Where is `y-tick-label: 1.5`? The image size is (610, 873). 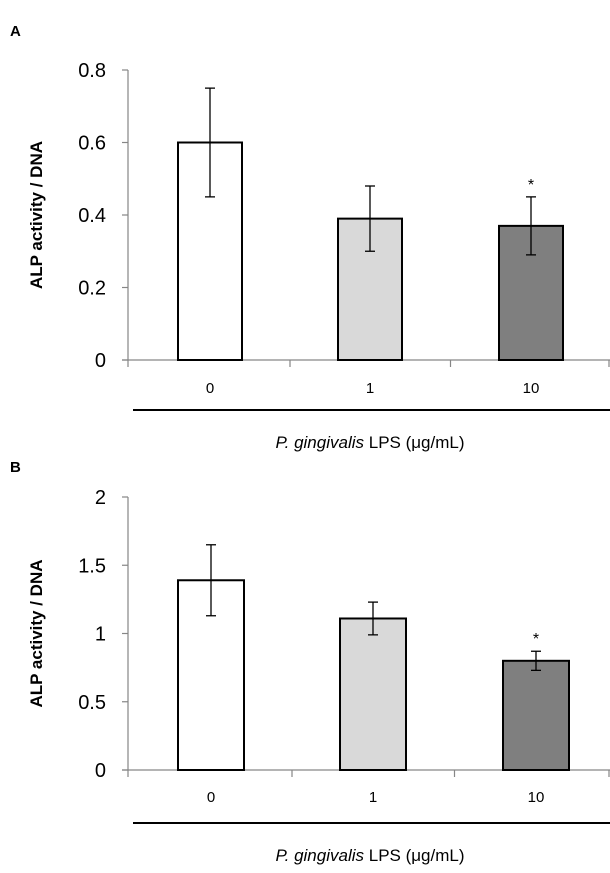
y-tick-label: 1.5 is located at coordinates (92, 566).